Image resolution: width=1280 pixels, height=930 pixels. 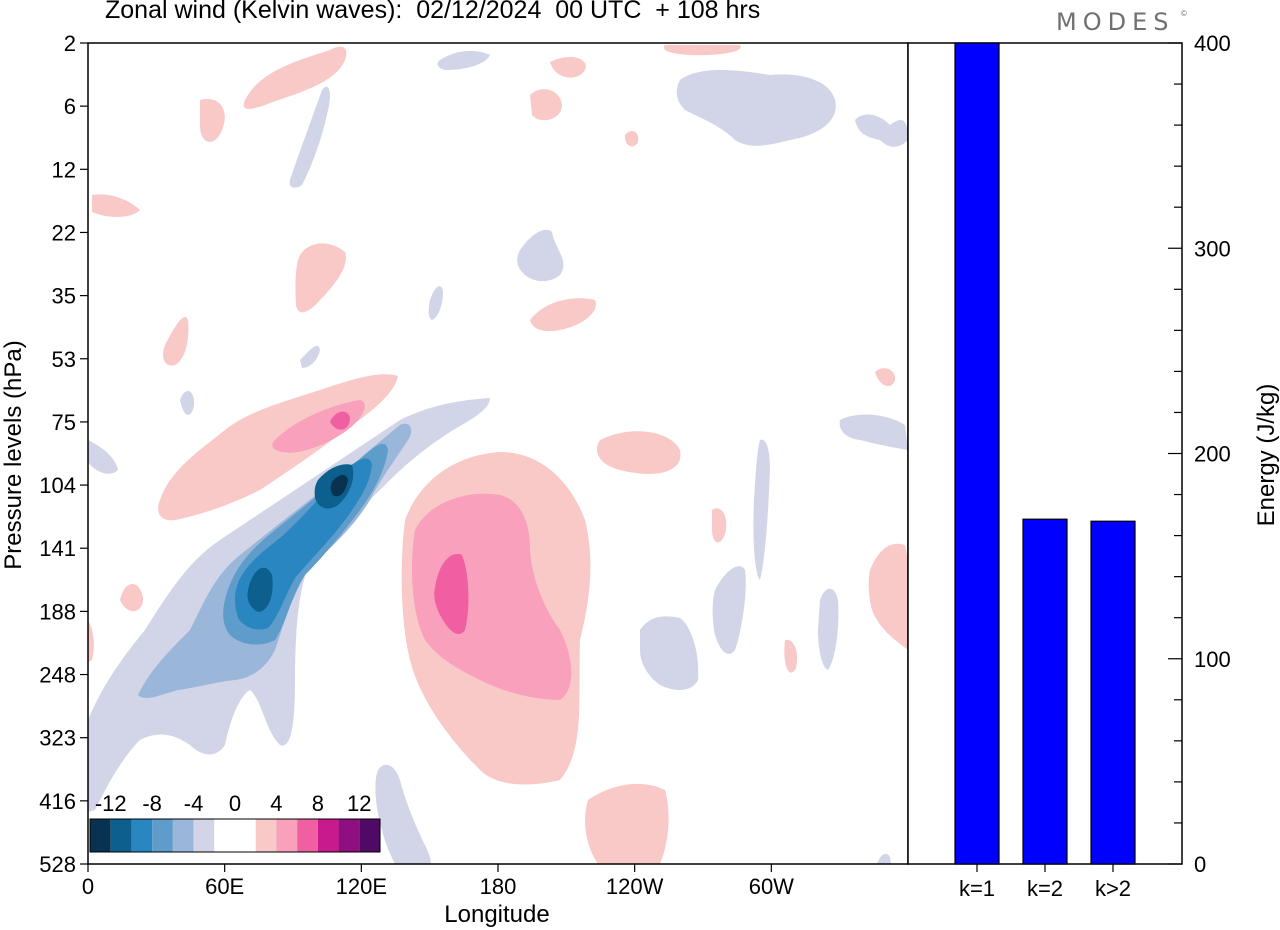 What do you see at coordinates (546, 105) in the screenshot?
I see `pos-region-6hpa` at bounding box center [546, 105].